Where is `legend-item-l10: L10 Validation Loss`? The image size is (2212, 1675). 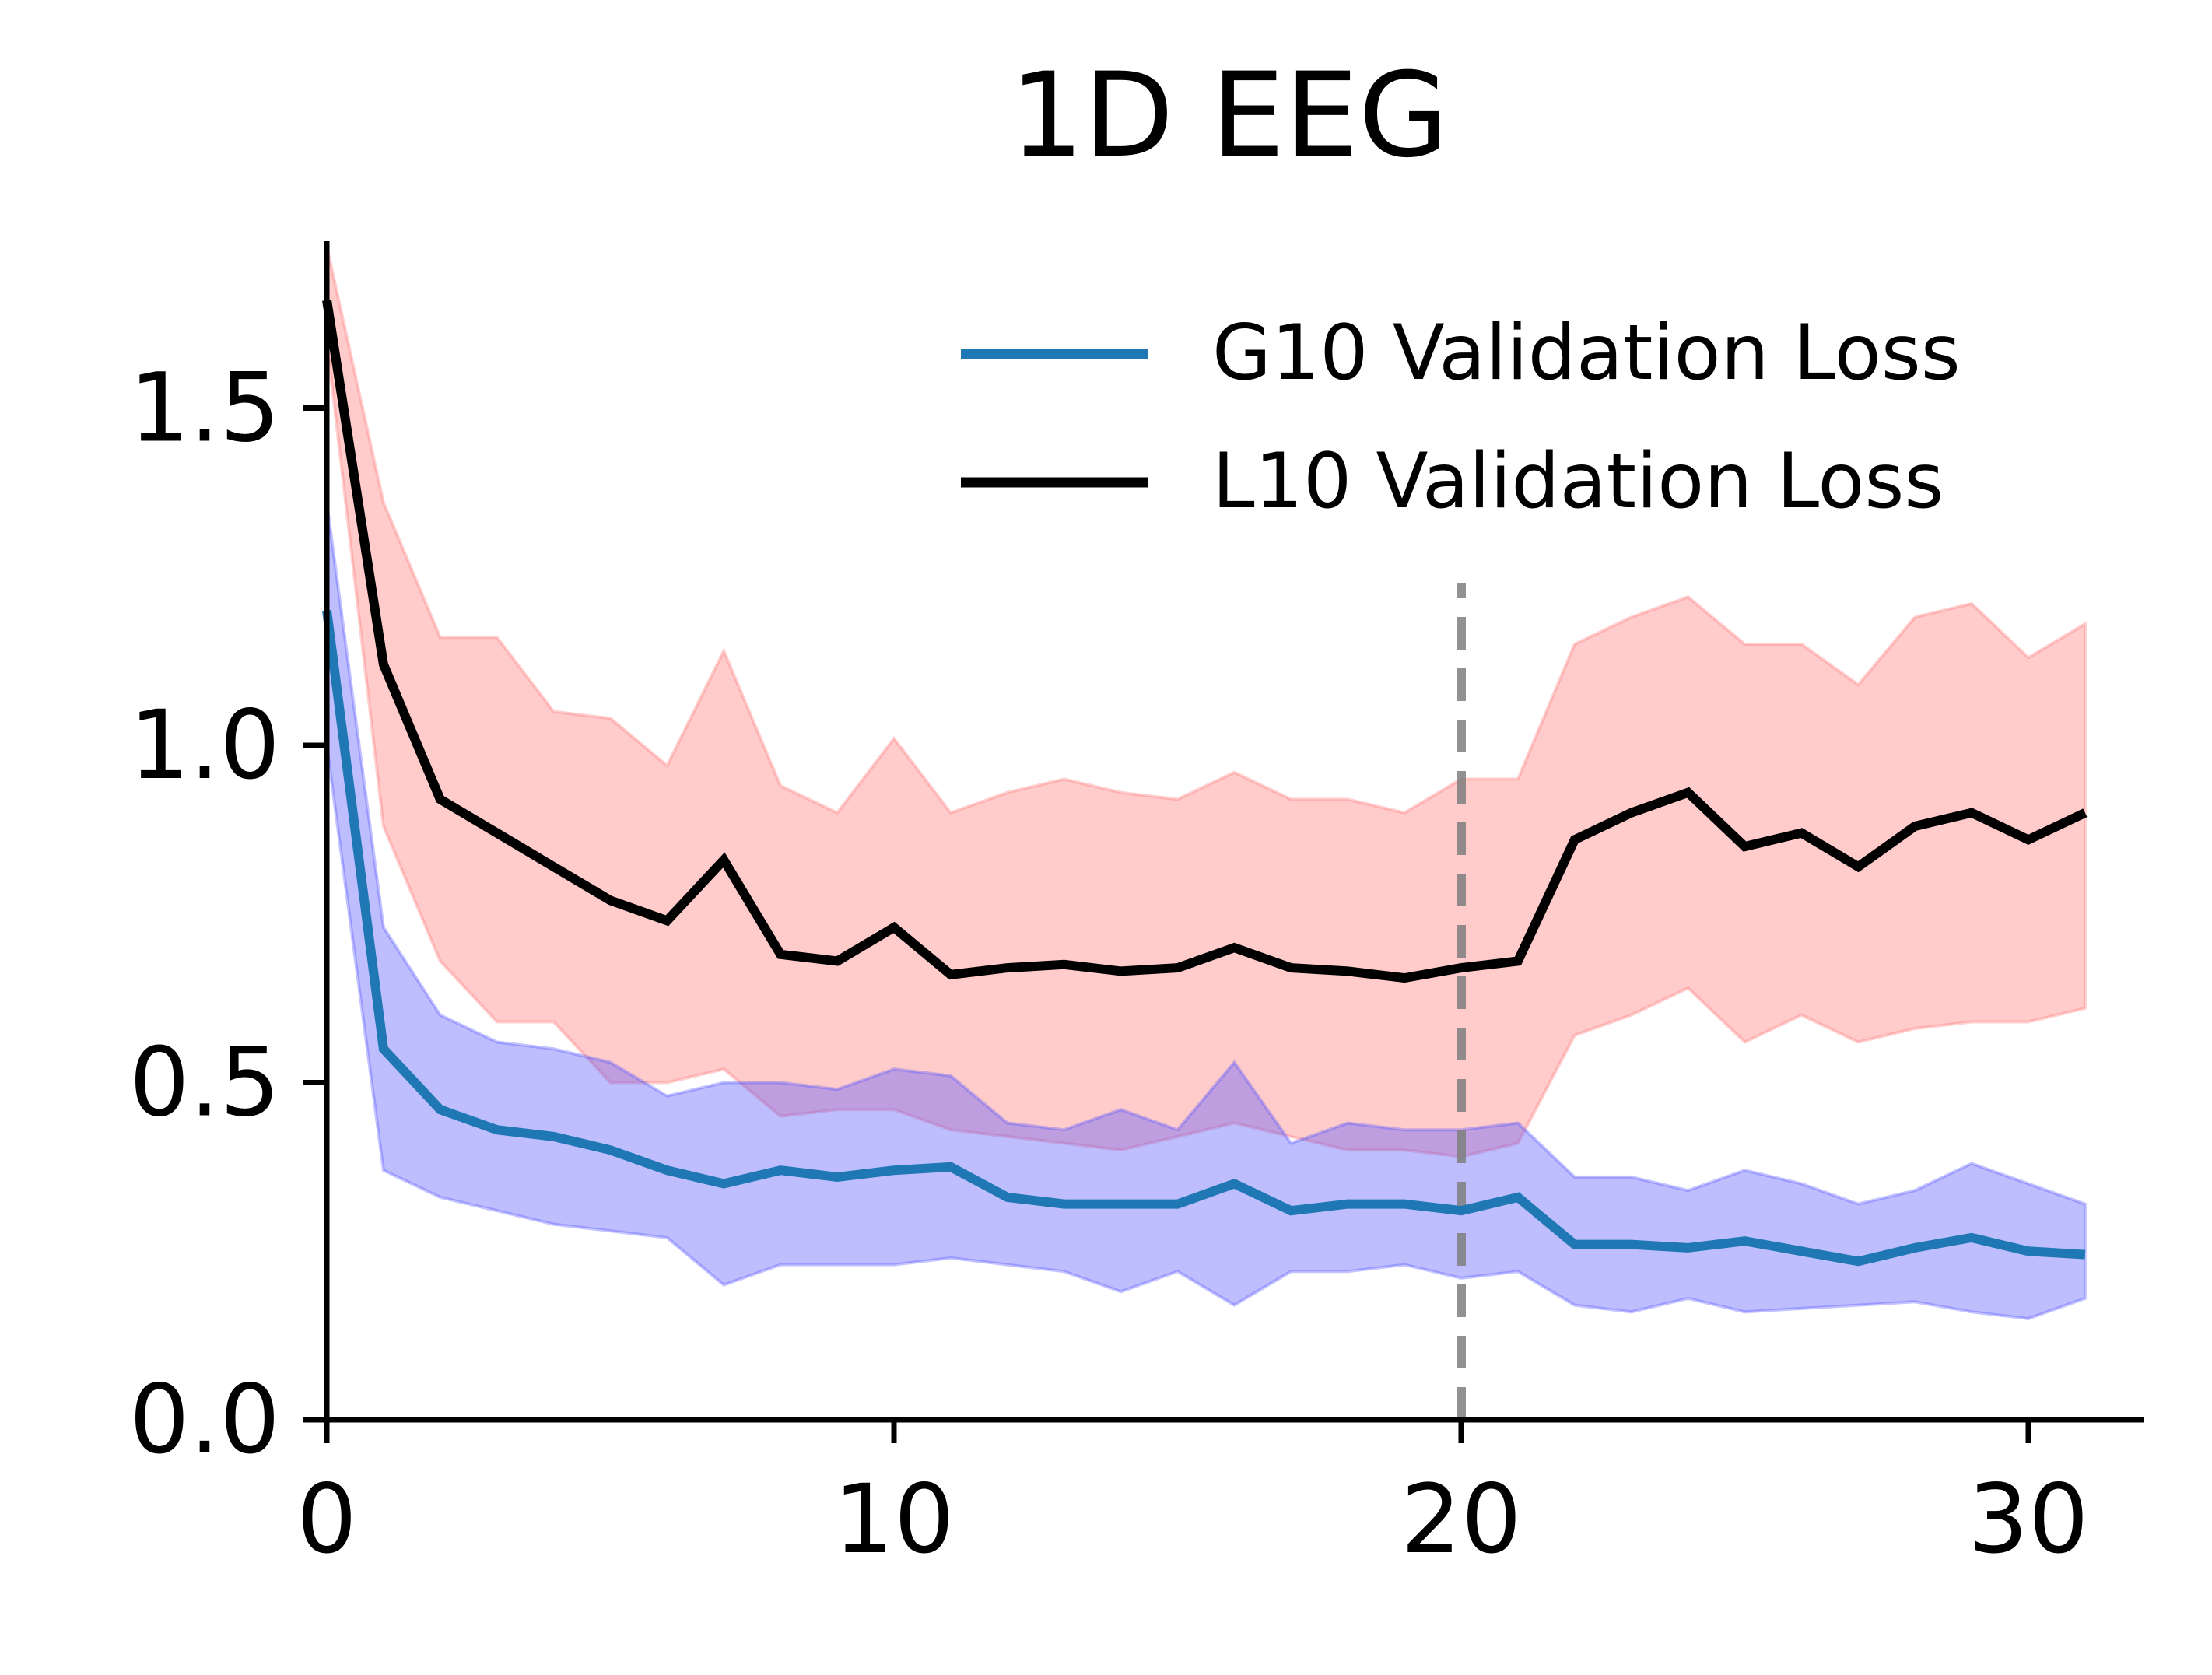
legend-item-l10: L10 Validation Loss is located at coordinates (1452, 481).